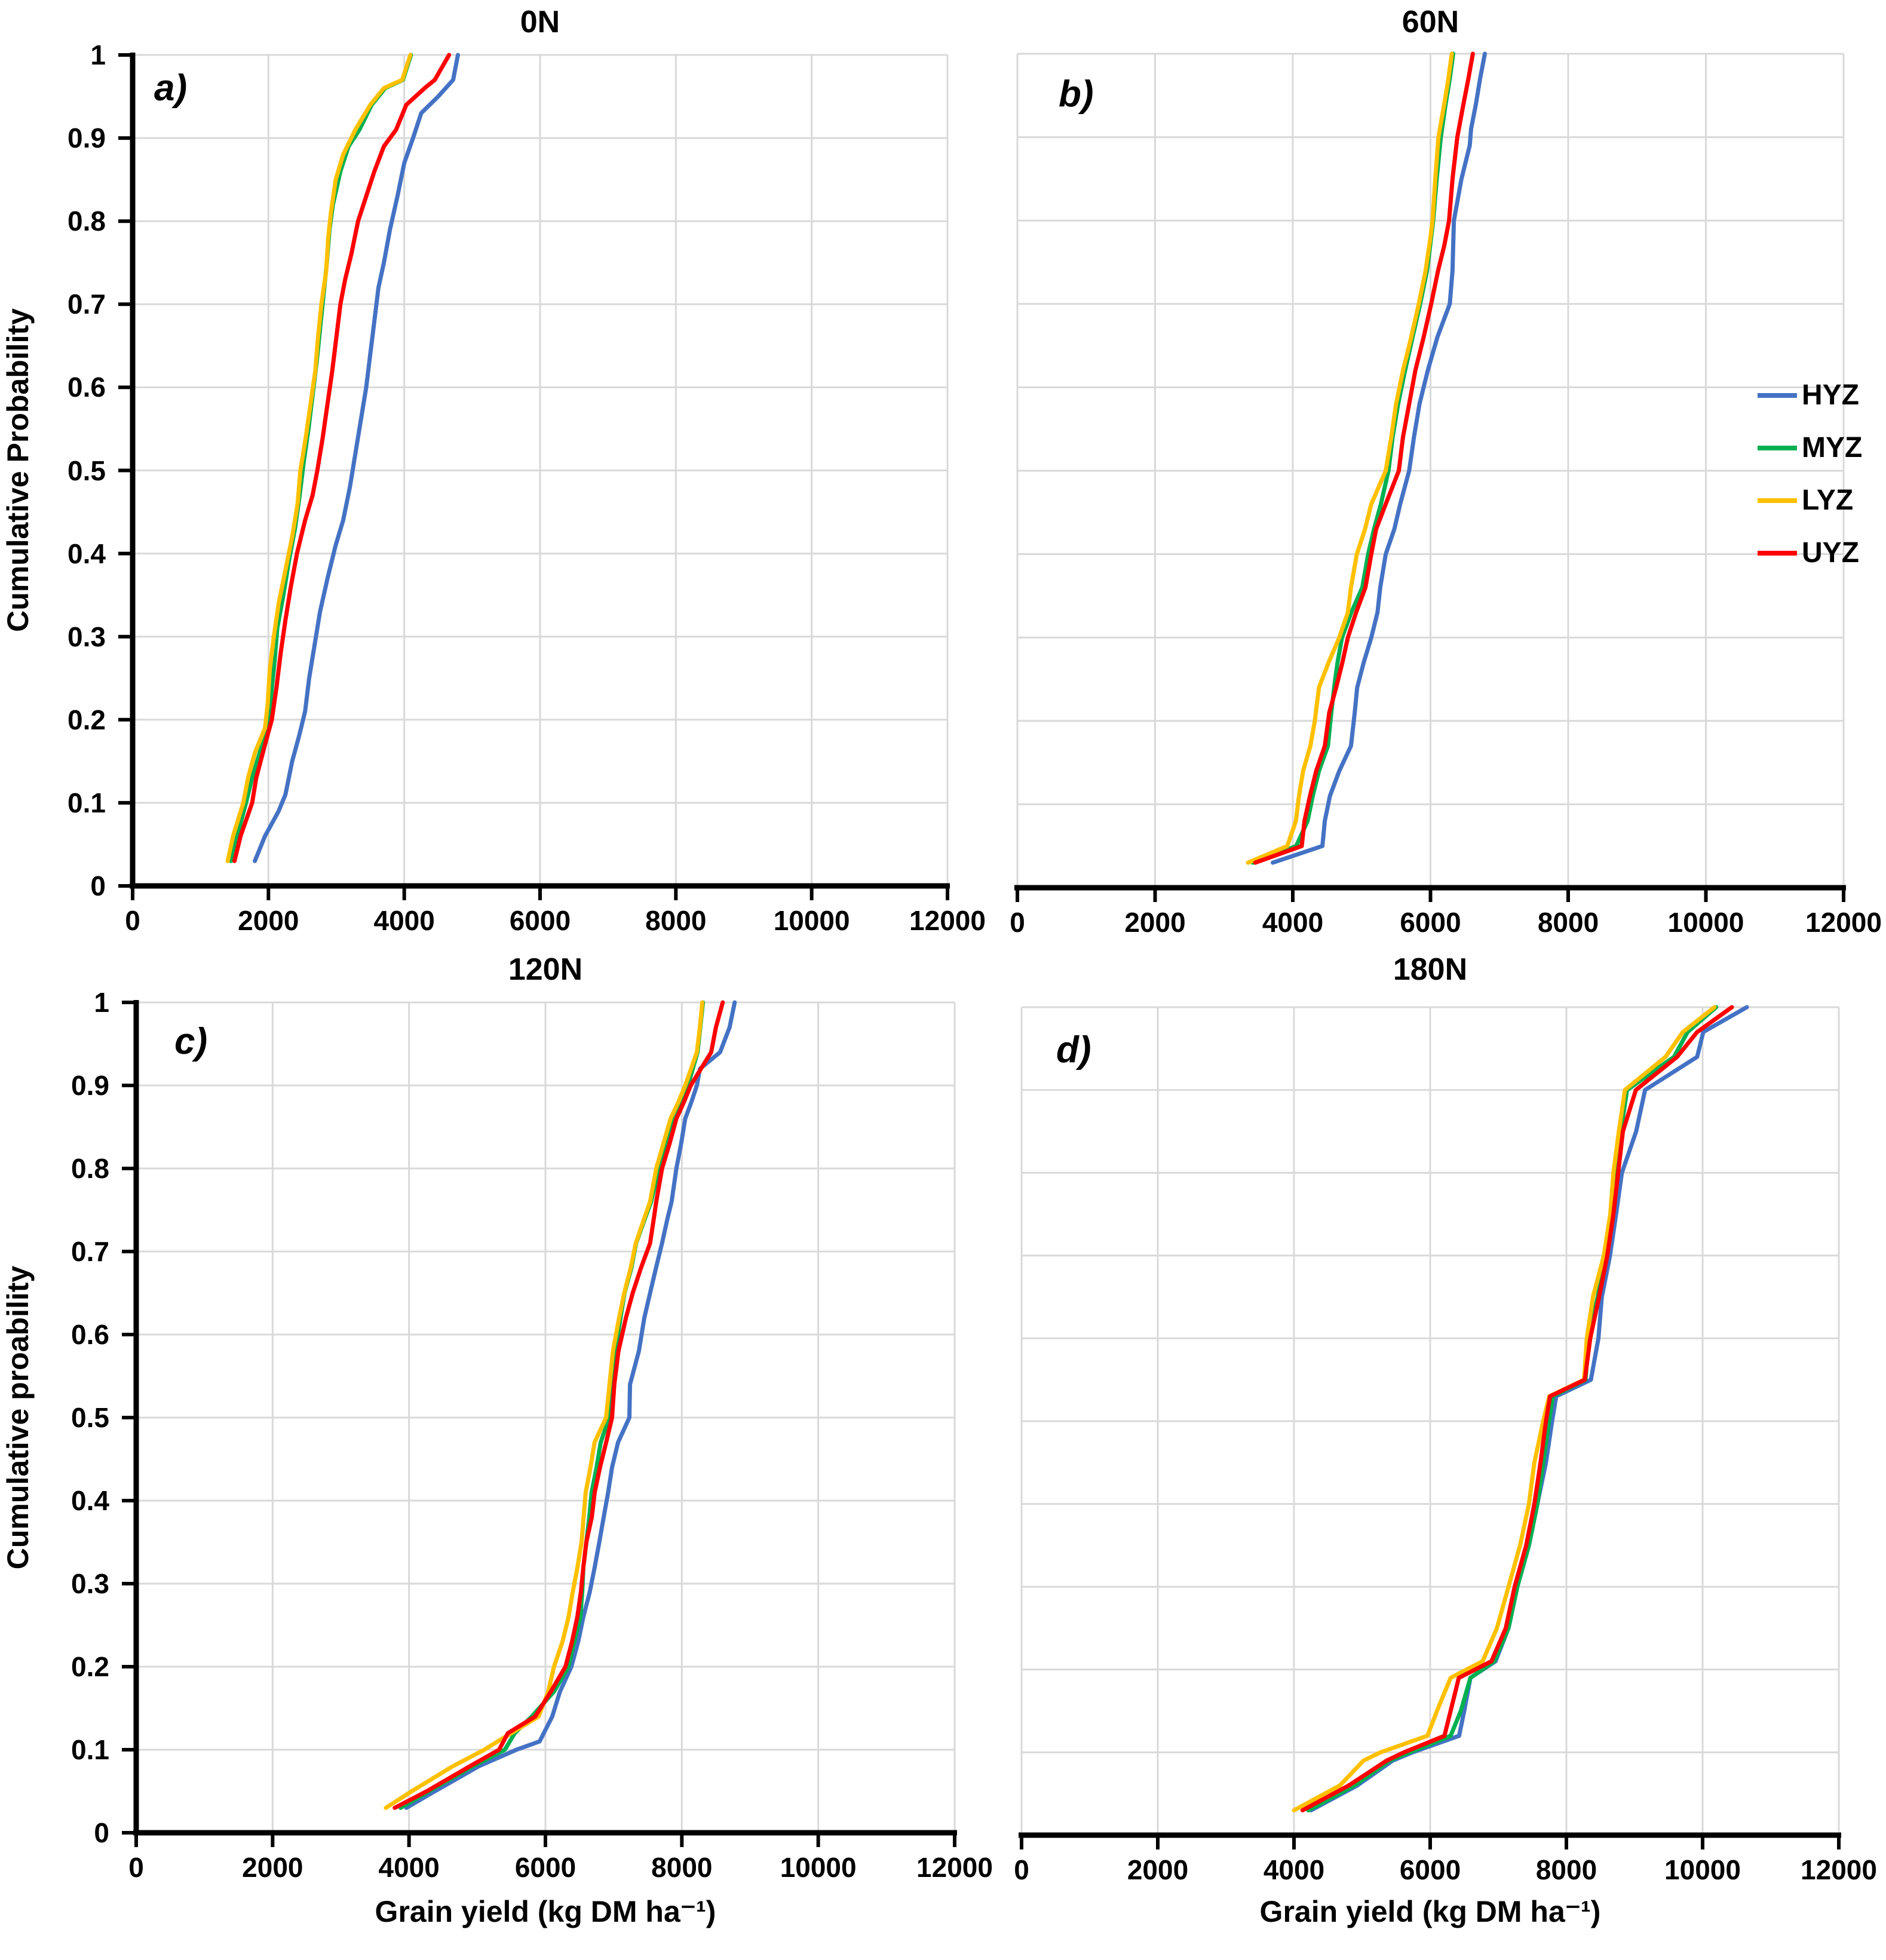  I want to click on panel-b-title: 60N, so click(1431, 22).